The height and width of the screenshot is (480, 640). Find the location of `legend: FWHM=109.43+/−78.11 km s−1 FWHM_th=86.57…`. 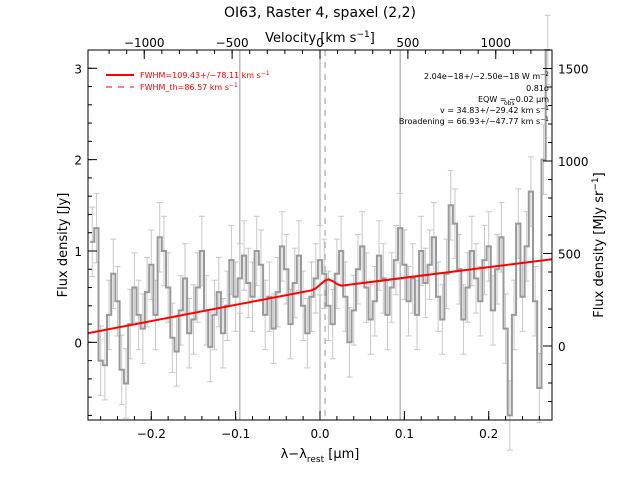

legend: FWHM=109.43+/−78.11 km s−1 FWHM_th=86.57… is located at coordinates (188, 81).